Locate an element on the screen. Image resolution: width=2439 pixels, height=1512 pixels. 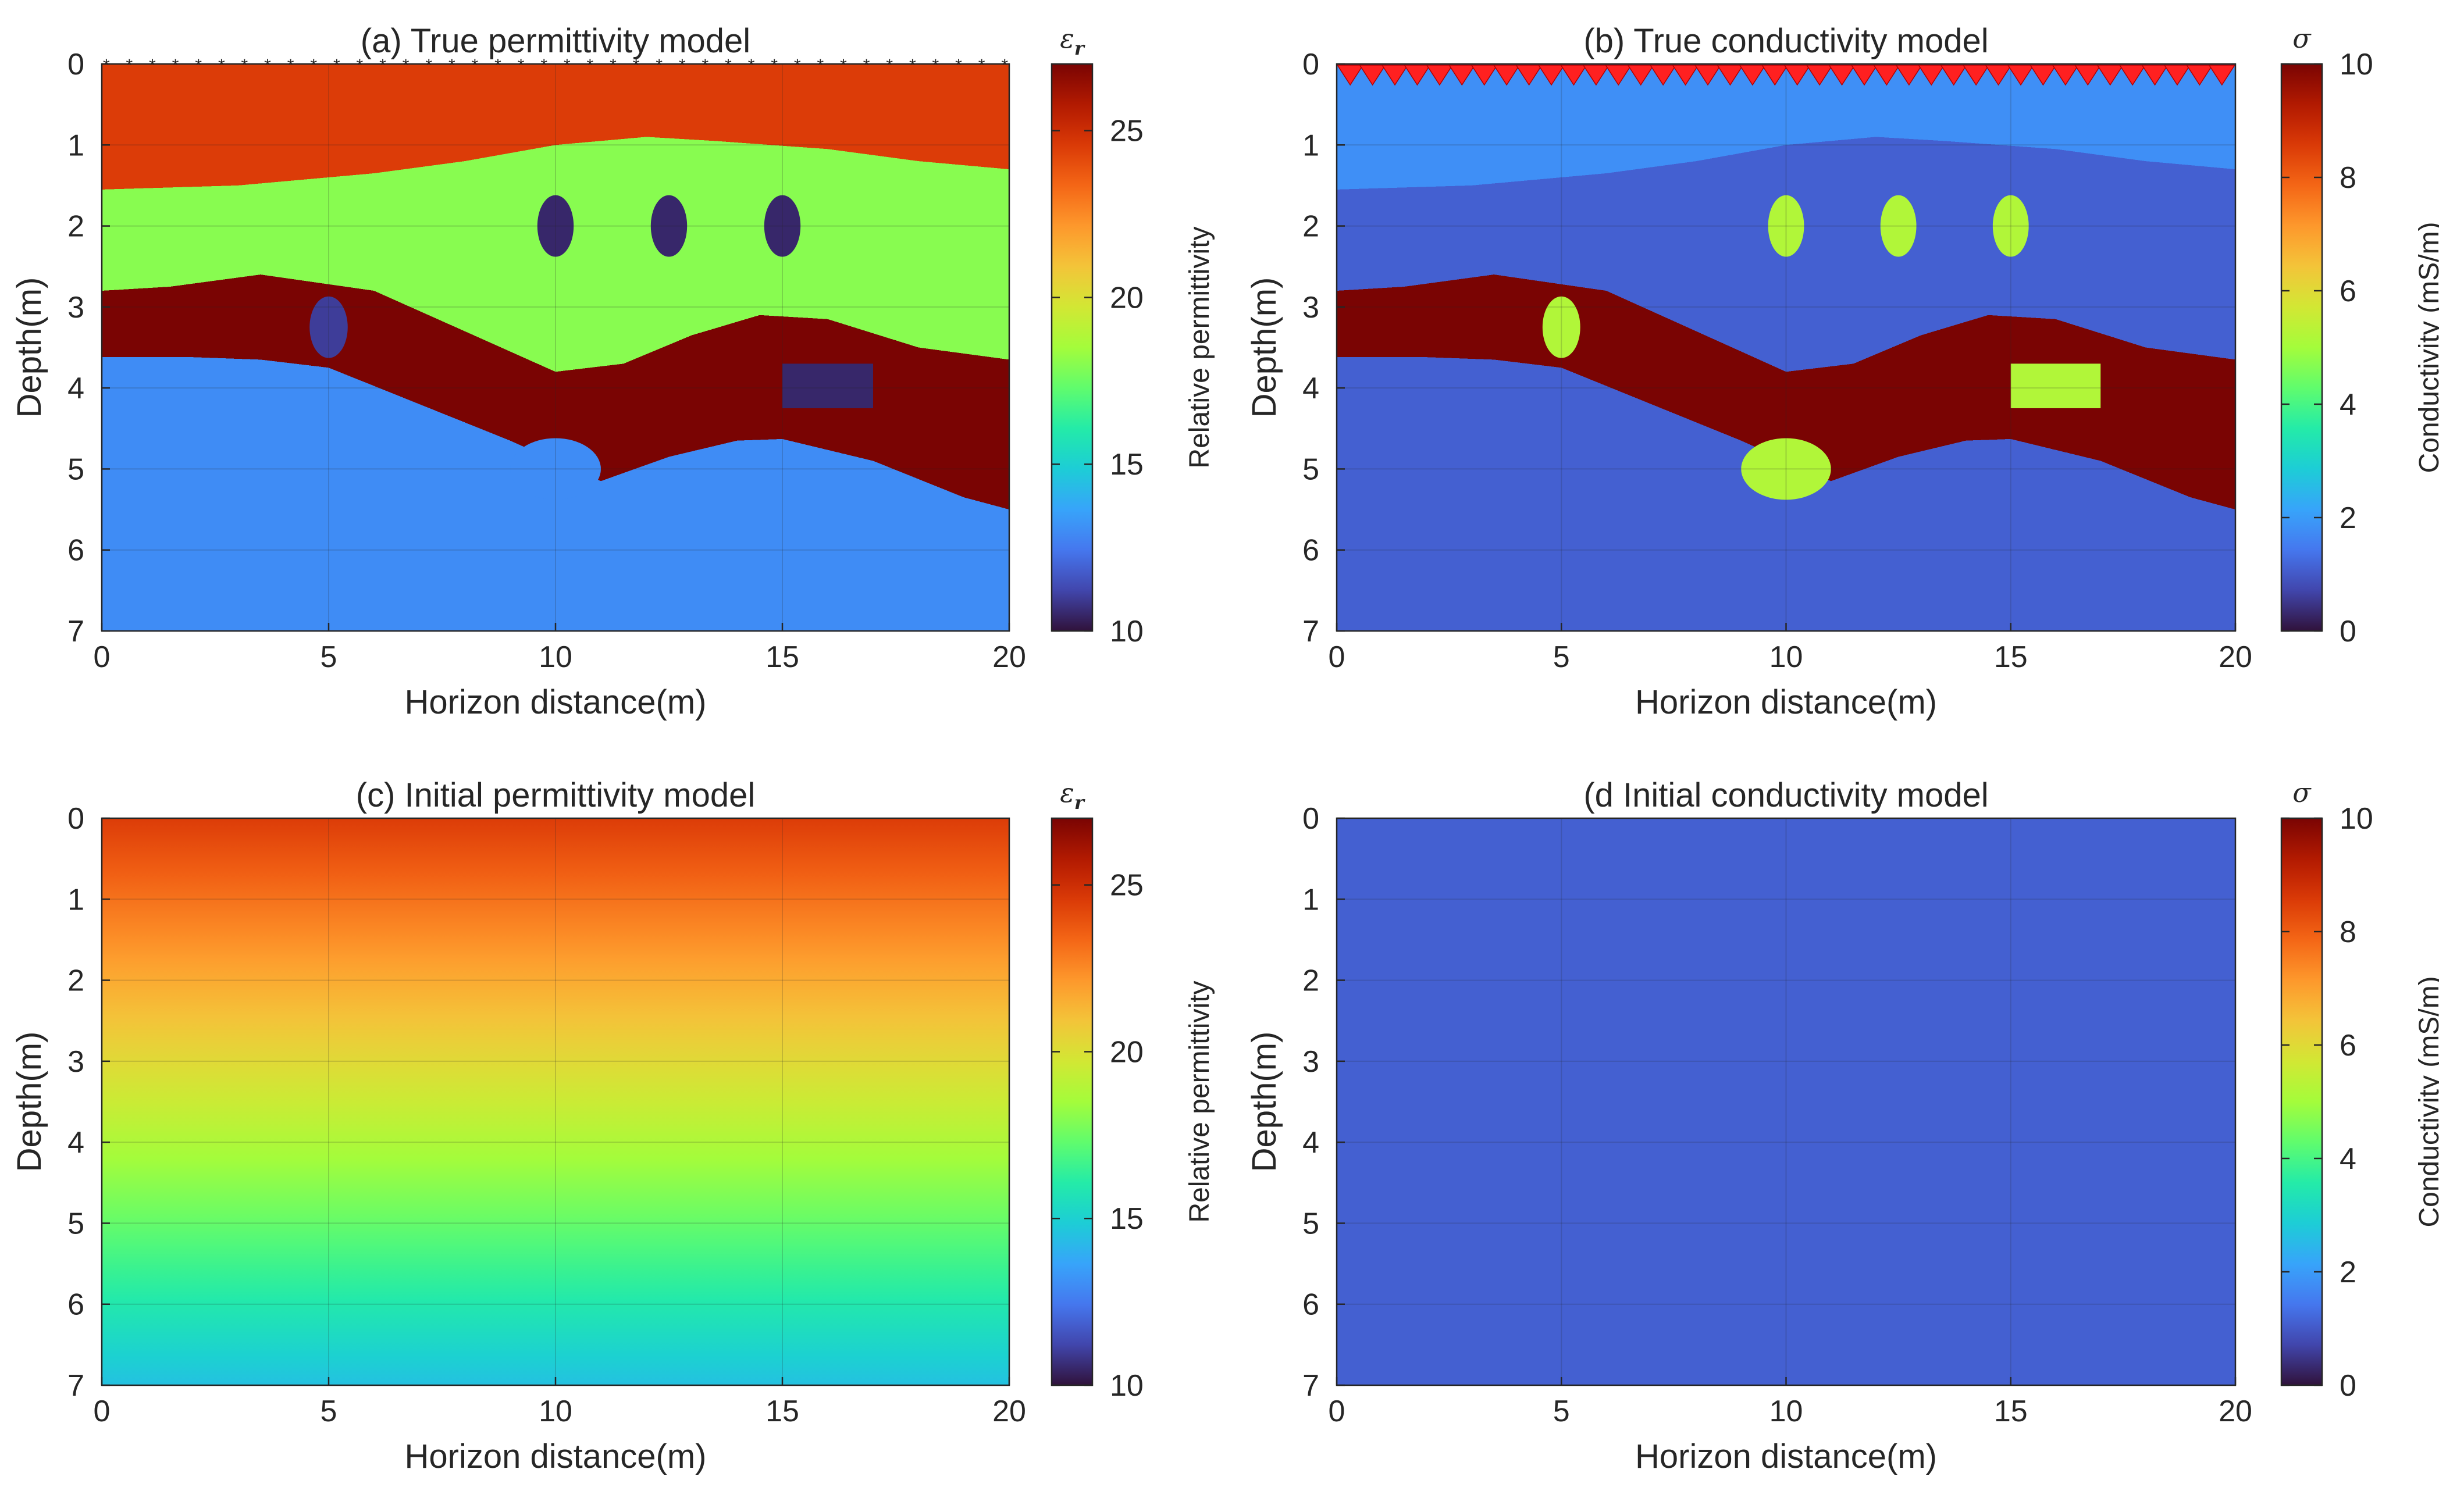
colorbar-tick-label: 8 is located at coordinates (2348, 932).